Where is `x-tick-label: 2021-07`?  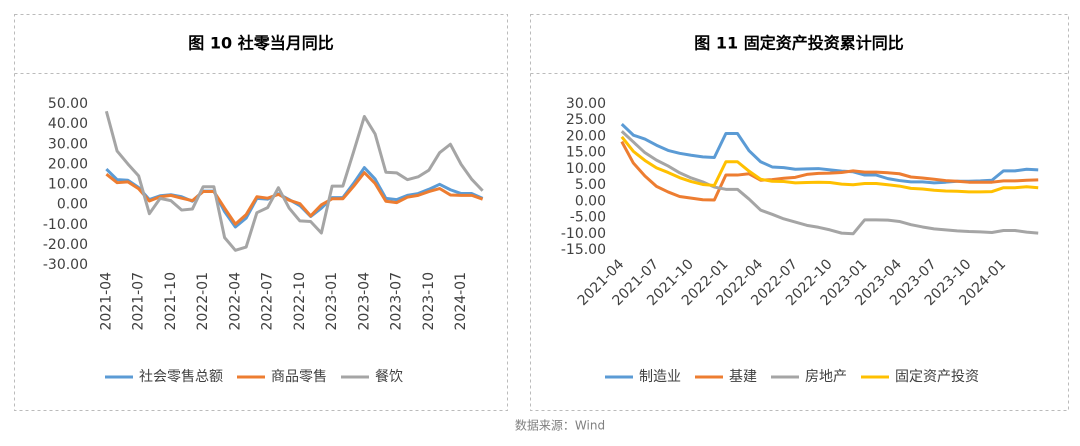
x-tick-label: 2021-07 is located at coordinates (139, 301).